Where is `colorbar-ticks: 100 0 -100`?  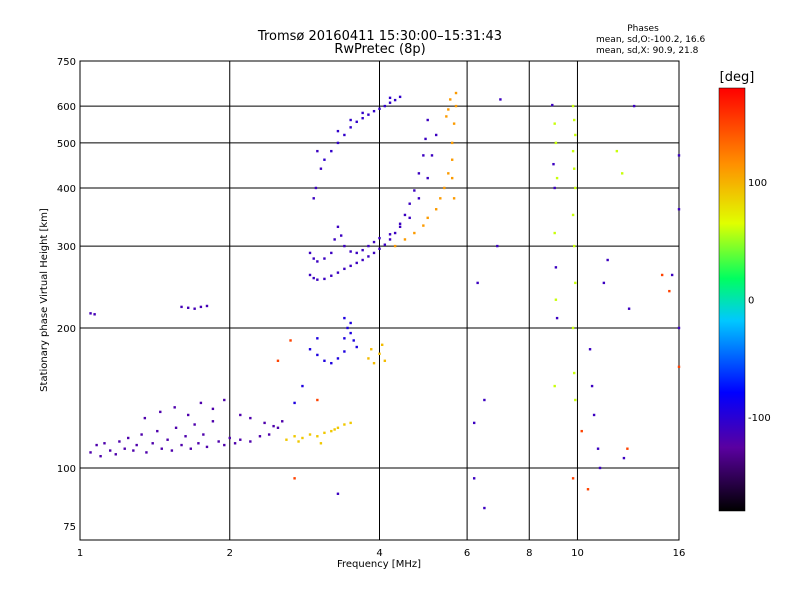
colorbar-ticks: 100 0 -100 is located at coordinates (759, 301).